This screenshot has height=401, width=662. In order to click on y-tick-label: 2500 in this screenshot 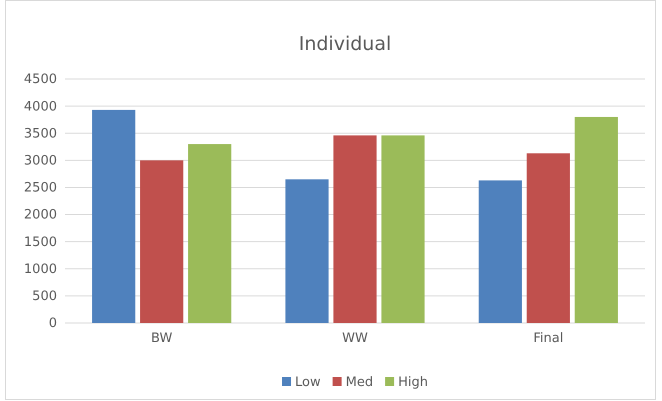, I will do `click(40, 188)`.